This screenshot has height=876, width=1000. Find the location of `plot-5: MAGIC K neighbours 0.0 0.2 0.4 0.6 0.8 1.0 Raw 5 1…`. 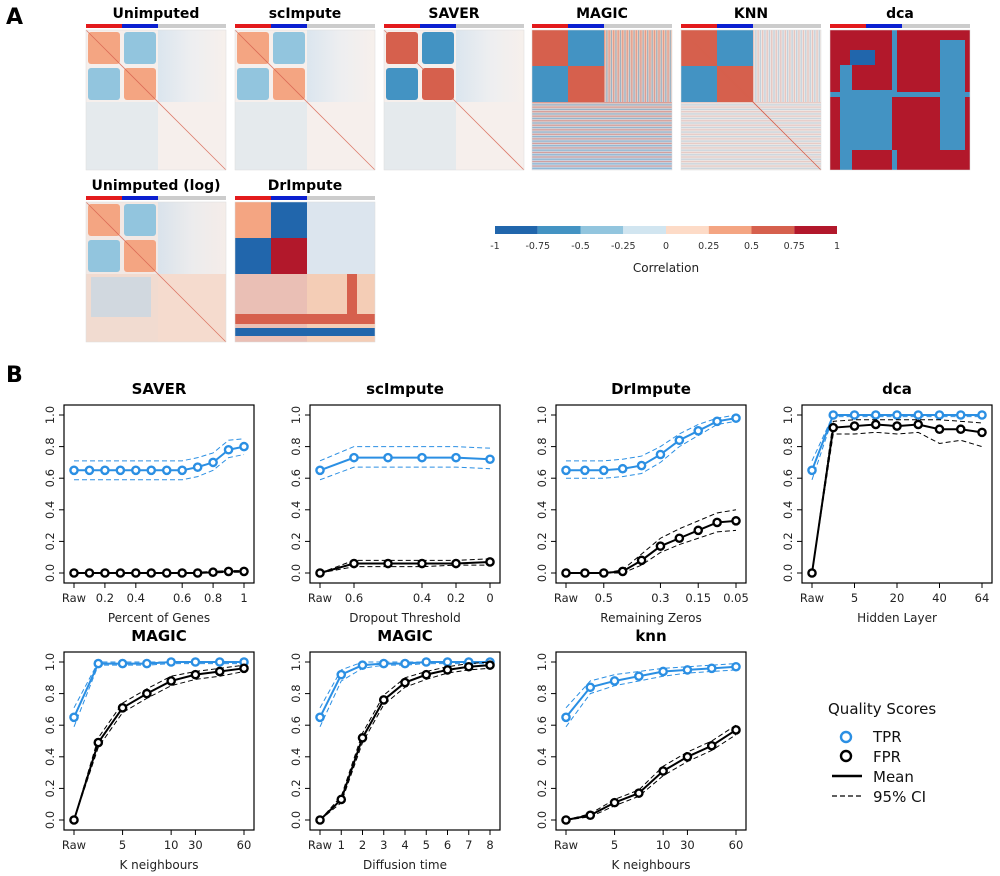

plot-5: MAGIC K neighbours 0.0 0.2 0.4 0.6 0.8 1.0 Raw 5 1… is located at coordinates (149, 749).